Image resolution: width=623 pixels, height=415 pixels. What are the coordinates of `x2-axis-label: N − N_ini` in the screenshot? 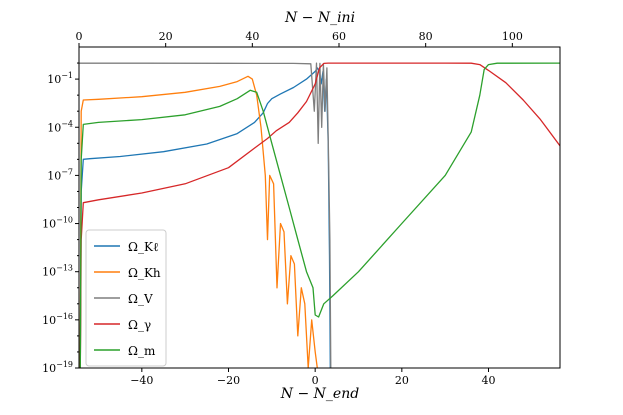 It's located at (319, 18).